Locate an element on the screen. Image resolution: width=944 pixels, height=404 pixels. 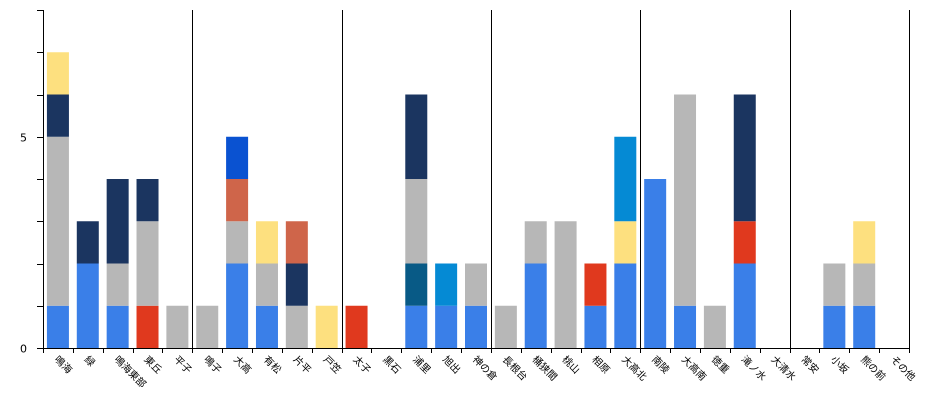
x-tick-label-13: 浦里 is located at coordinates (421, 364).